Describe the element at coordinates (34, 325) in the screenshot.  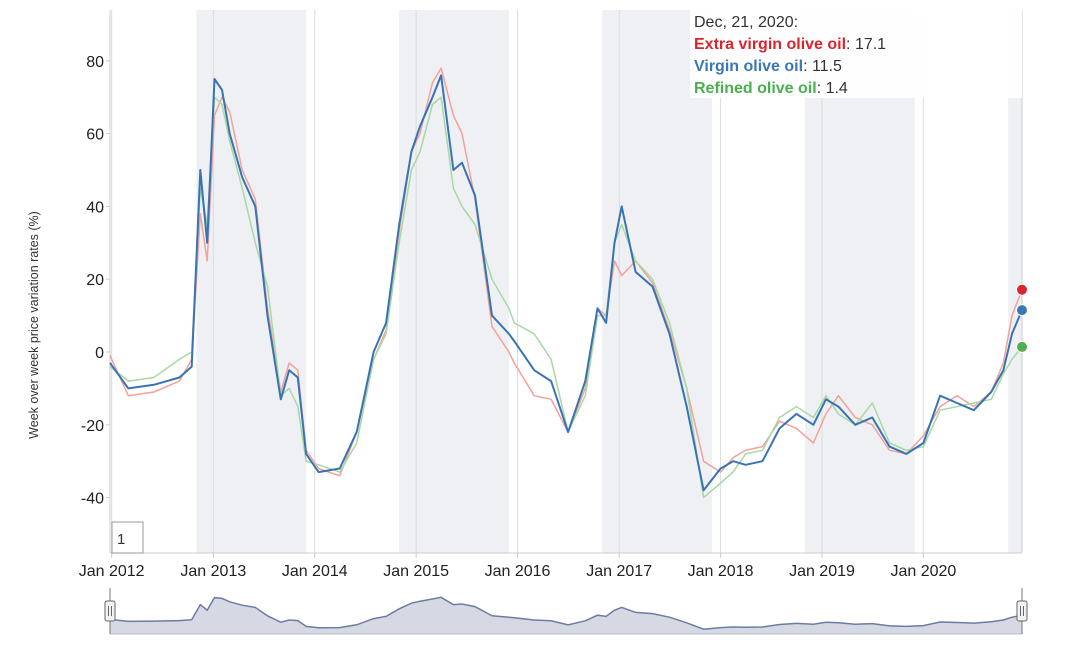
I see `y-axis-title: Week over week price variation rates (%)` at that location.